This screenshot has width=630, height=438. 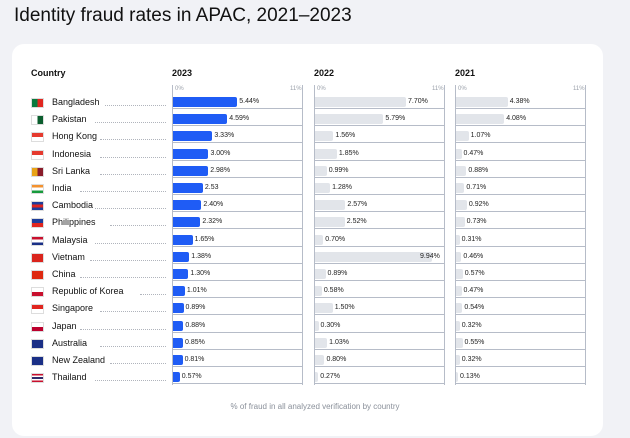 What do you see at coordinates (71, 170) in the screenshot?
I see `country-label: Sri Lanka` at bounding box center [71, 170].